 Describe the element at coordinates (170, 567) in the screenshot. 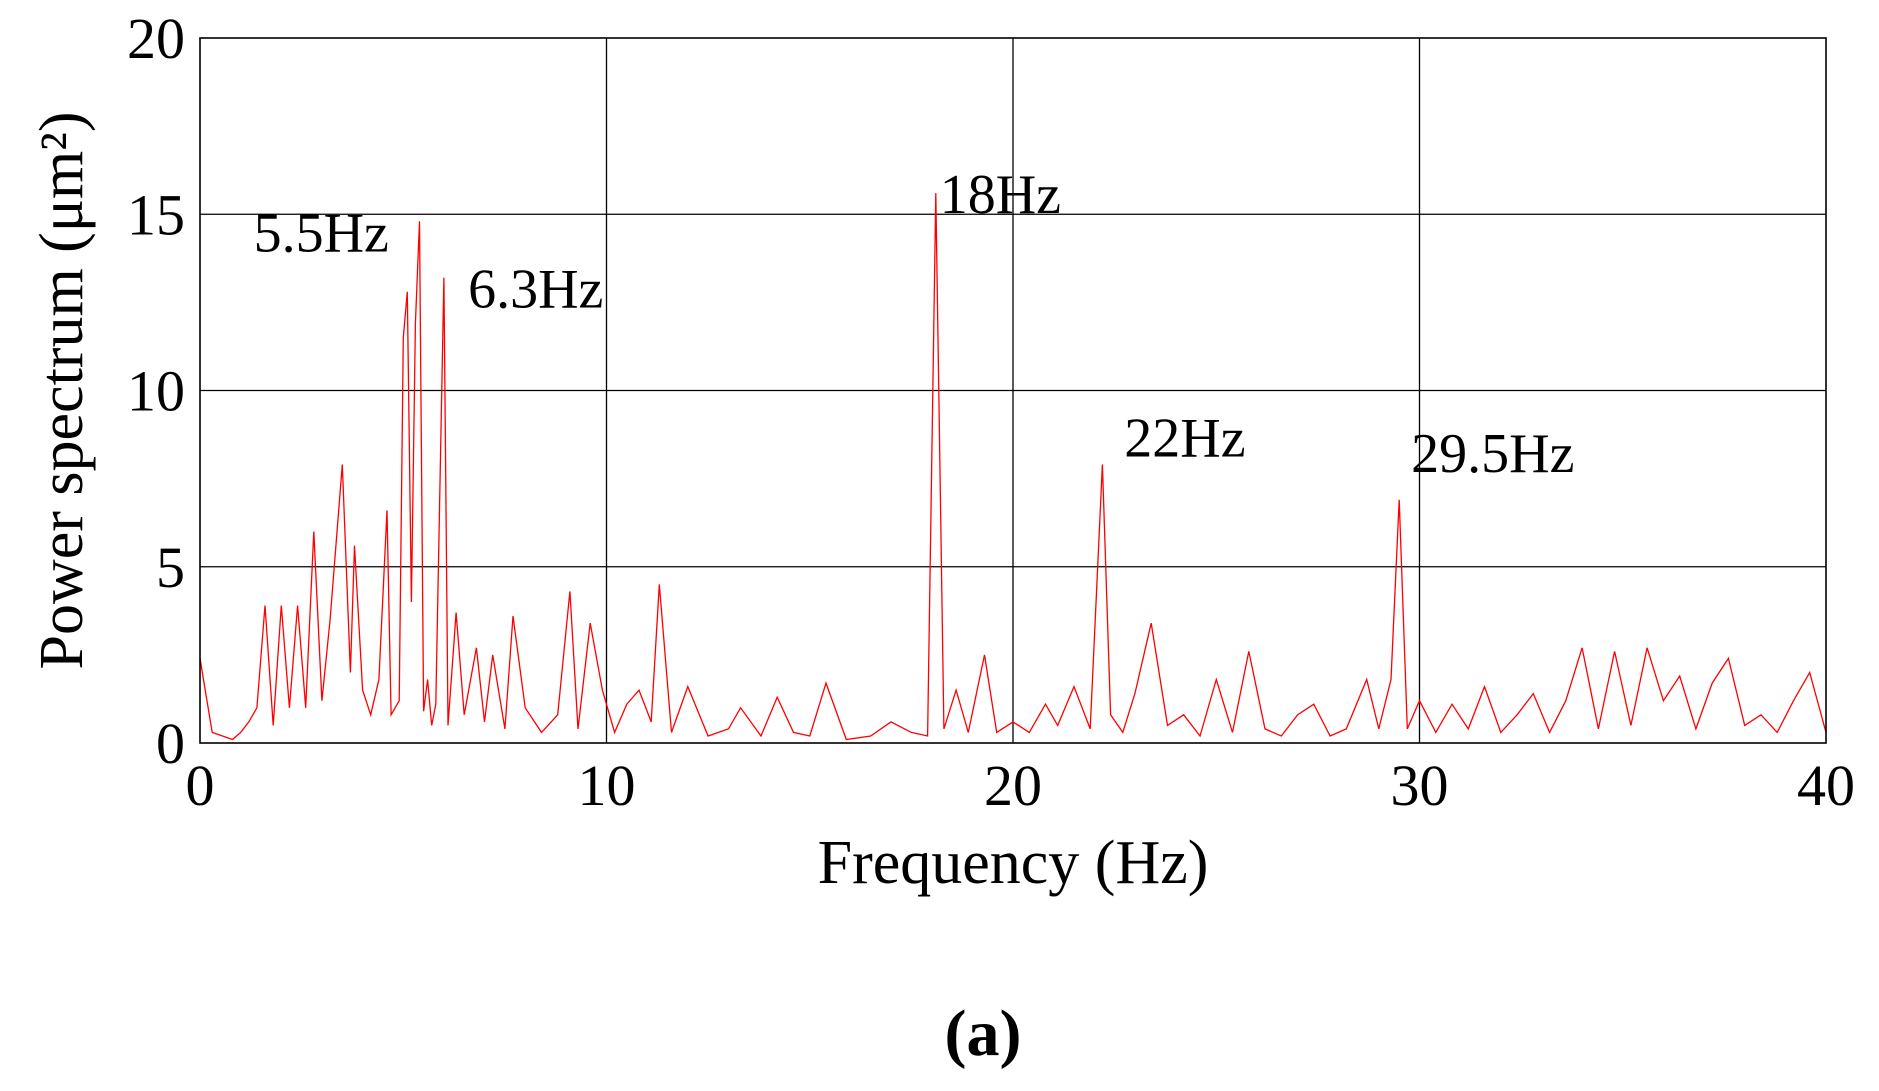

I see `y-tick-label: 5` at that location.